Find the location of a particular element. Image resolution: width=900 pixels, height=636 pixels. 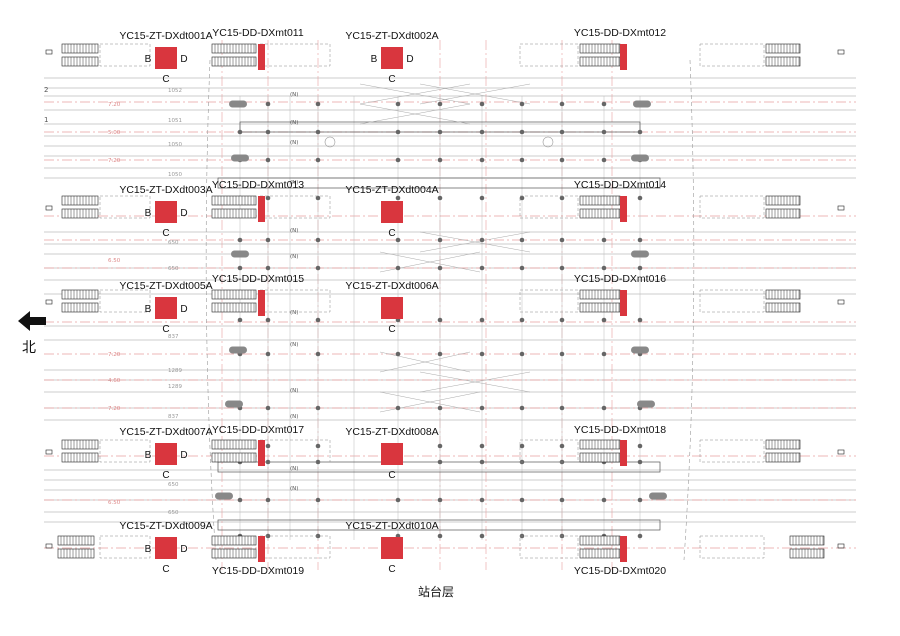

equipment-box: YC15-ZT-DXdt006A C is located at coordinates (391, 307).